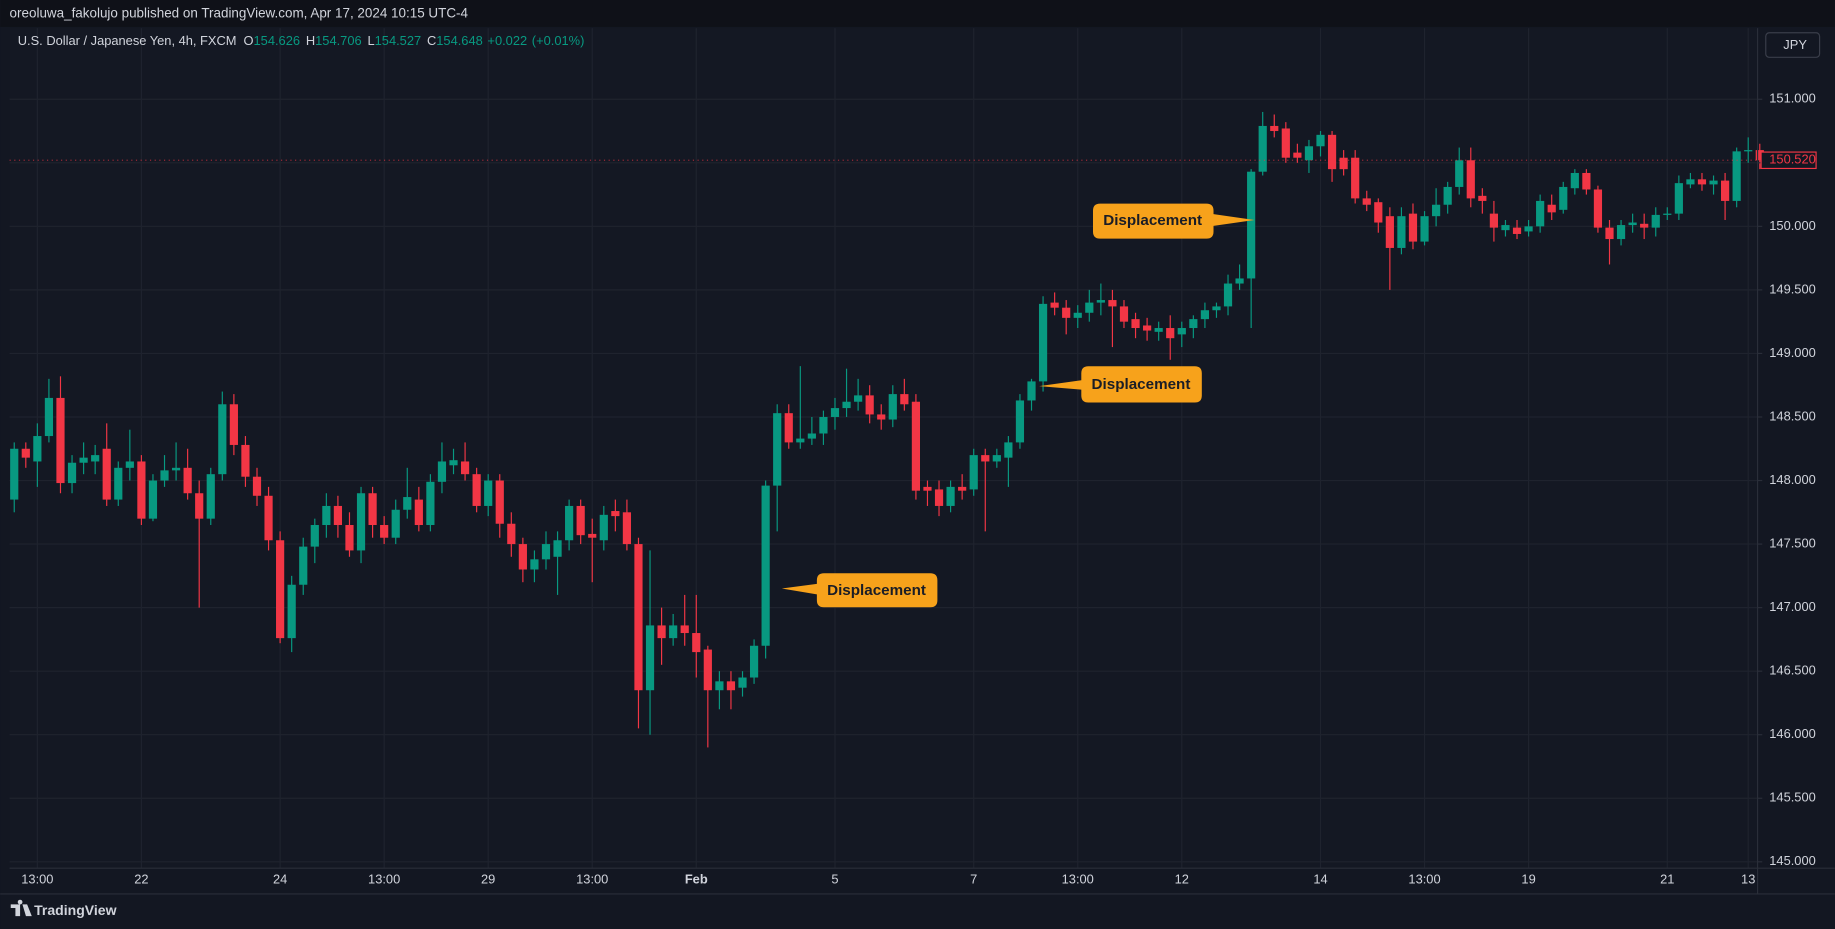 The image size is (1835, 929). Describe the element at coordinates (558, 41) in the screenshot. I see `legend-change-pct: (+0.01%)` at that location.